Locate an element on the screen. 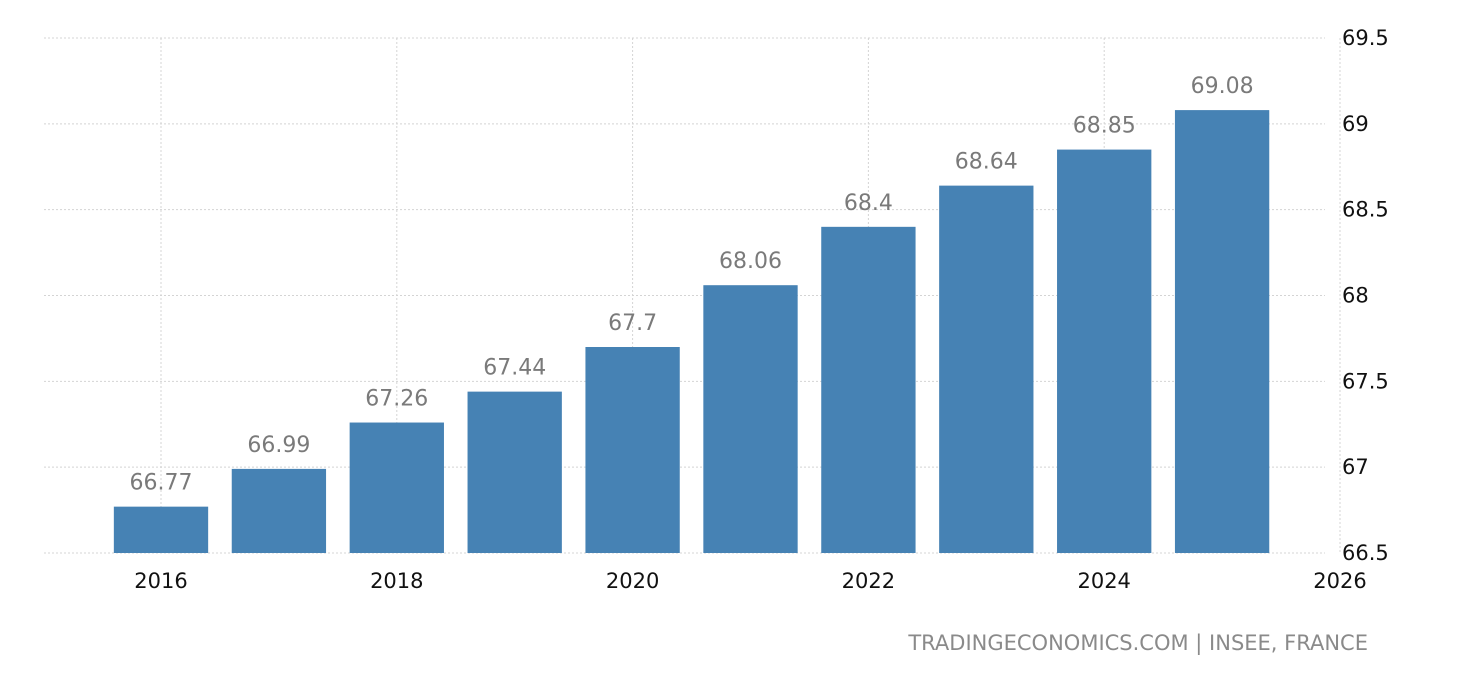 The width and height of the screenshot is (1460, 680). y-tick-label-68.5: 68.5 is located at coordinates (1365, 210).